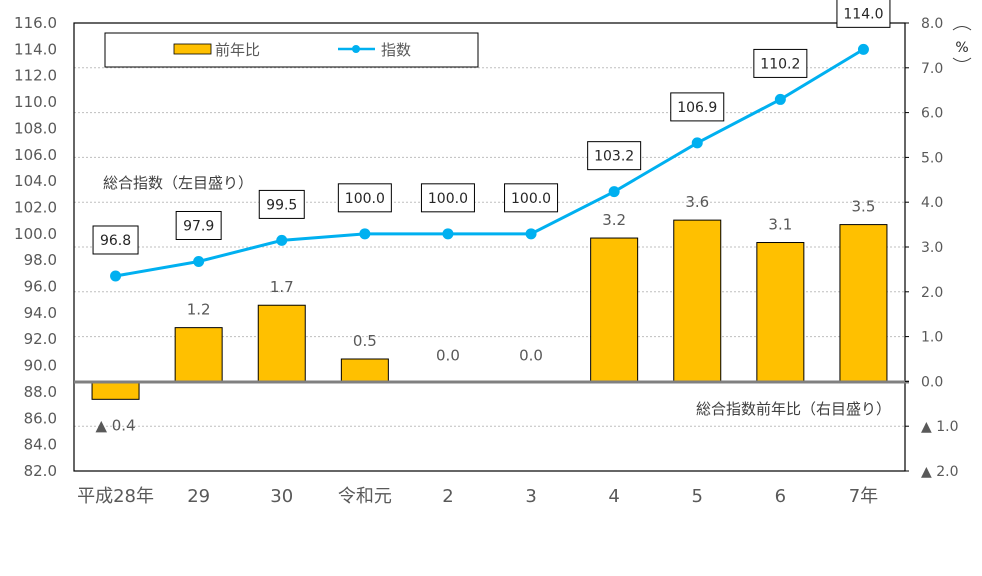  Describe the element at coordinates (932, 203) in the screenshot. I see `right-tick-label: 4.0` at that location.